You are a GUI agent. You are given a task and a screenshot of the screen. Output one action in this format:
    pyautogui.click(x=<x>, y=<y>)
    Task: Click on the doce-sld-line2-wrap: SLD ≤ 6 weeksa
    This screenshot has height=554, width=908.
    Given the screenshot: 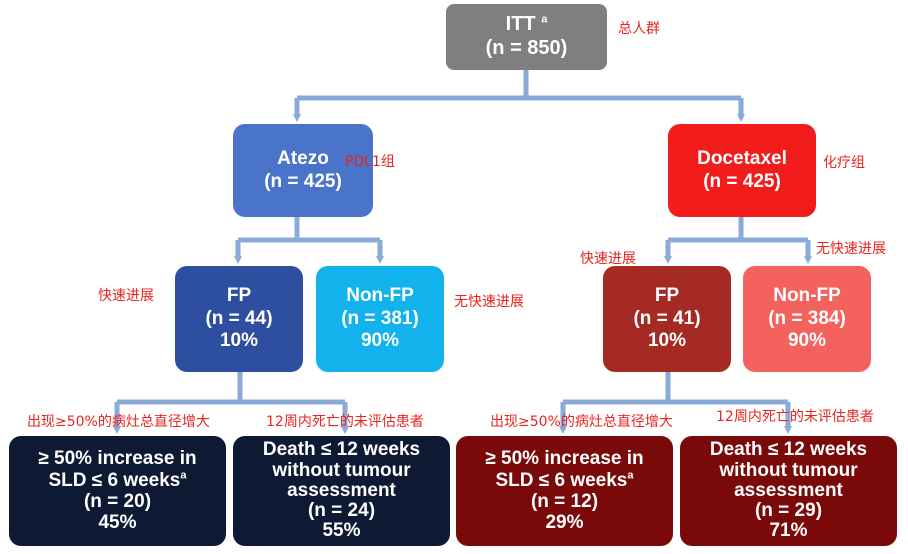 What is the action you would take?
    pyautogui.click(x=564, y=480)
    